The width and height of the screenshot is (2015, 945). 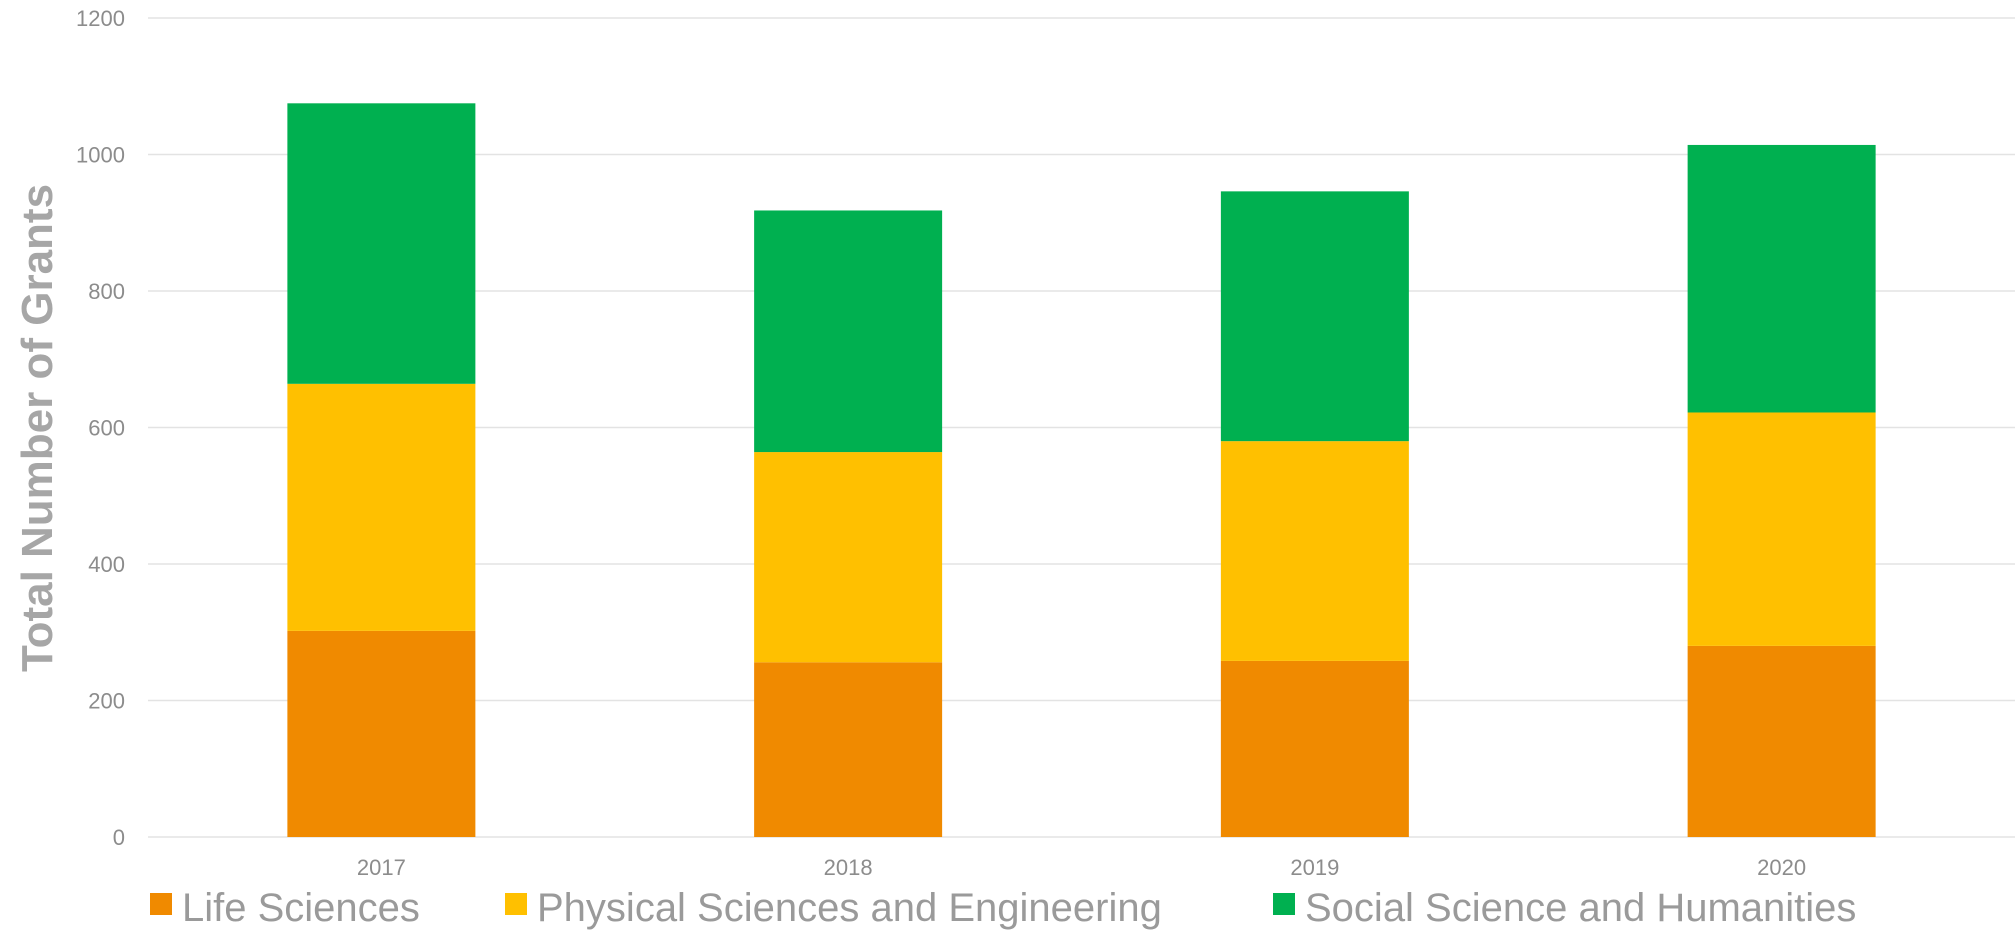 What do you see at coordinates (119, 837) in the screenshot?
I see `y-tick-label: 0` at bounding box center [119, 837].